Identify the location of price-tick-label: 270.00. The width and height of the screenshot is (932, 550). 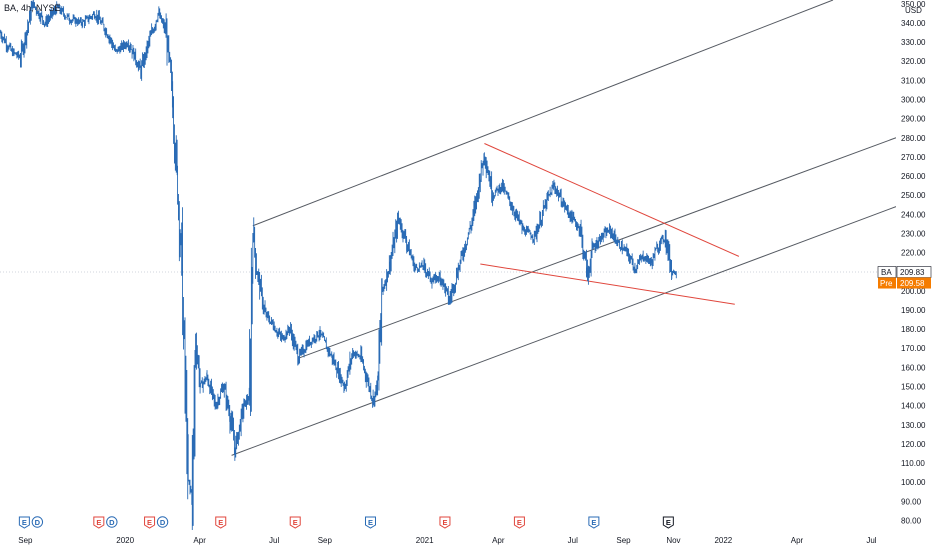
(913, 157).